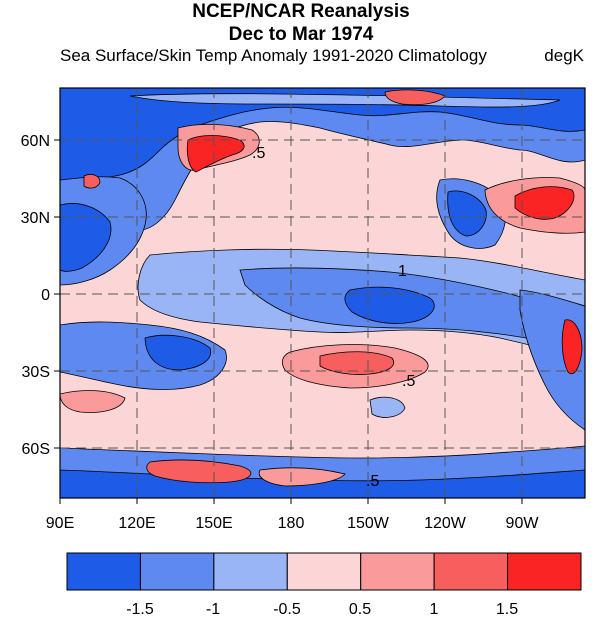 This screenshot has width=602, height=617. Describe the element at coordinates (434, 609) in the screenshot. I see `colorbar-label: 1` at that location.